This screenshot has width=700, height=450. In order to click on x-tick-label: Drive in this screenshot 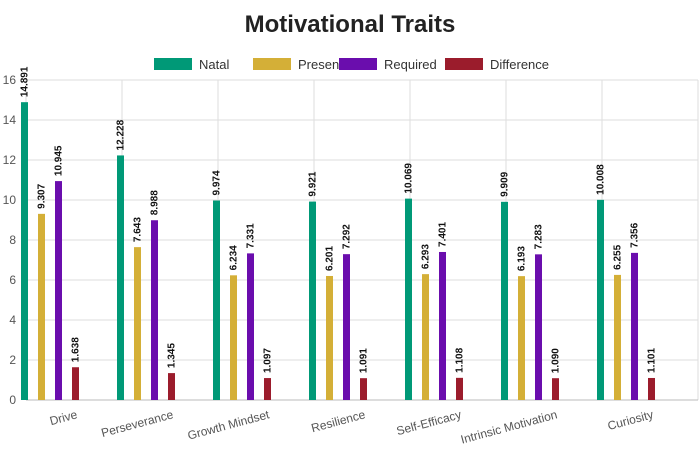, I will do `click(63, 417)`.